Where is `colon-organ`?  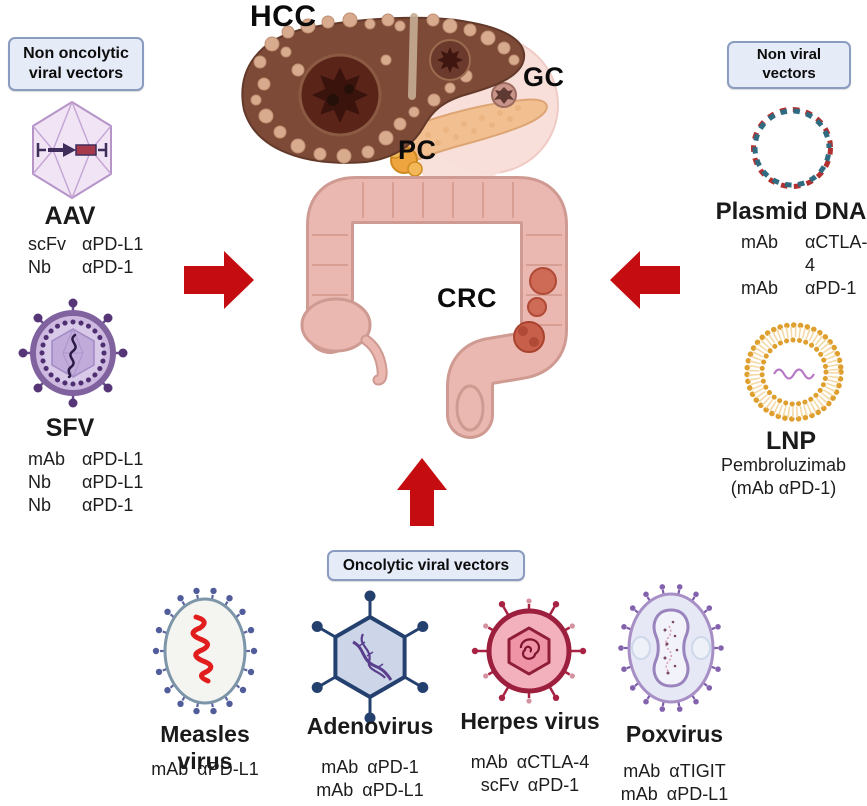 colon-organ is located at coordinates (434, 307).